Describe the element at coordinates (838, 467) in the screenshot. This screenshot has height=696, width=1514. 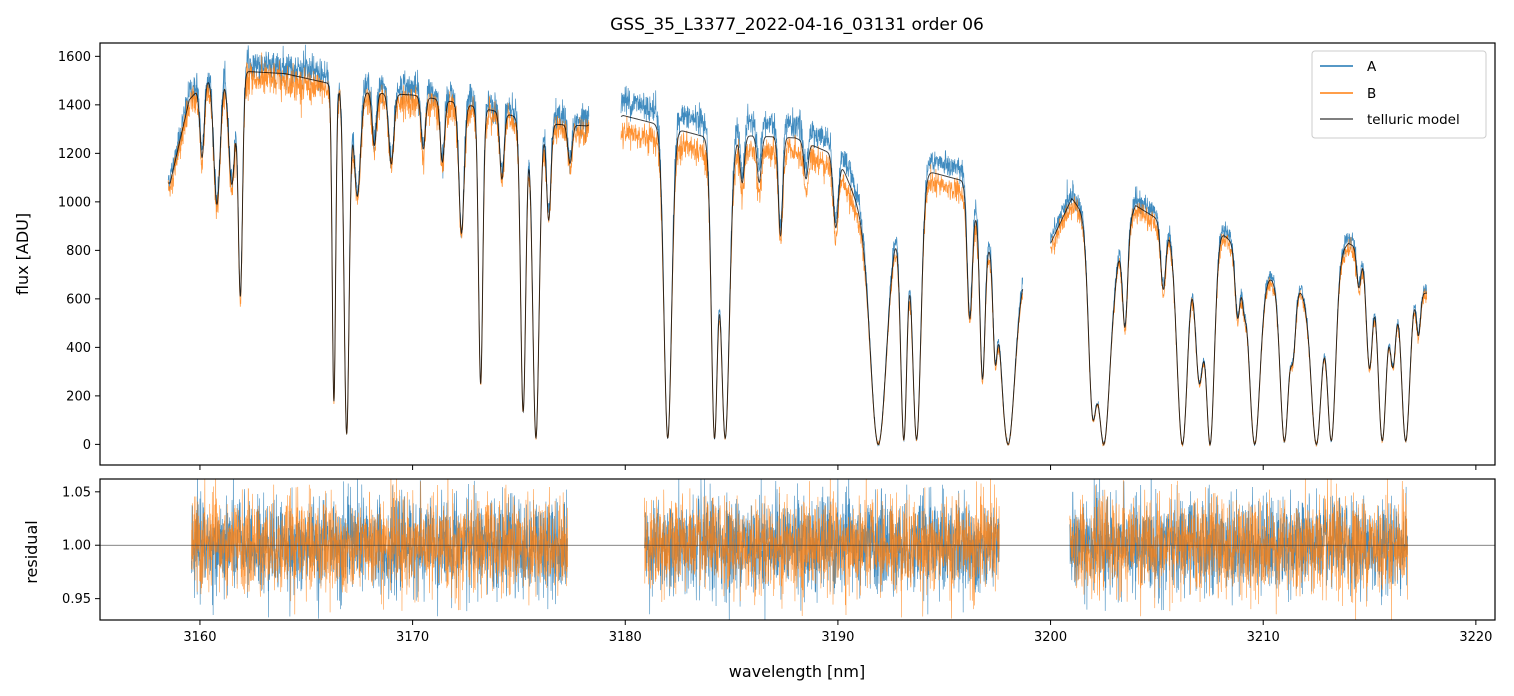
I see `flux-x-ticks` at that location.